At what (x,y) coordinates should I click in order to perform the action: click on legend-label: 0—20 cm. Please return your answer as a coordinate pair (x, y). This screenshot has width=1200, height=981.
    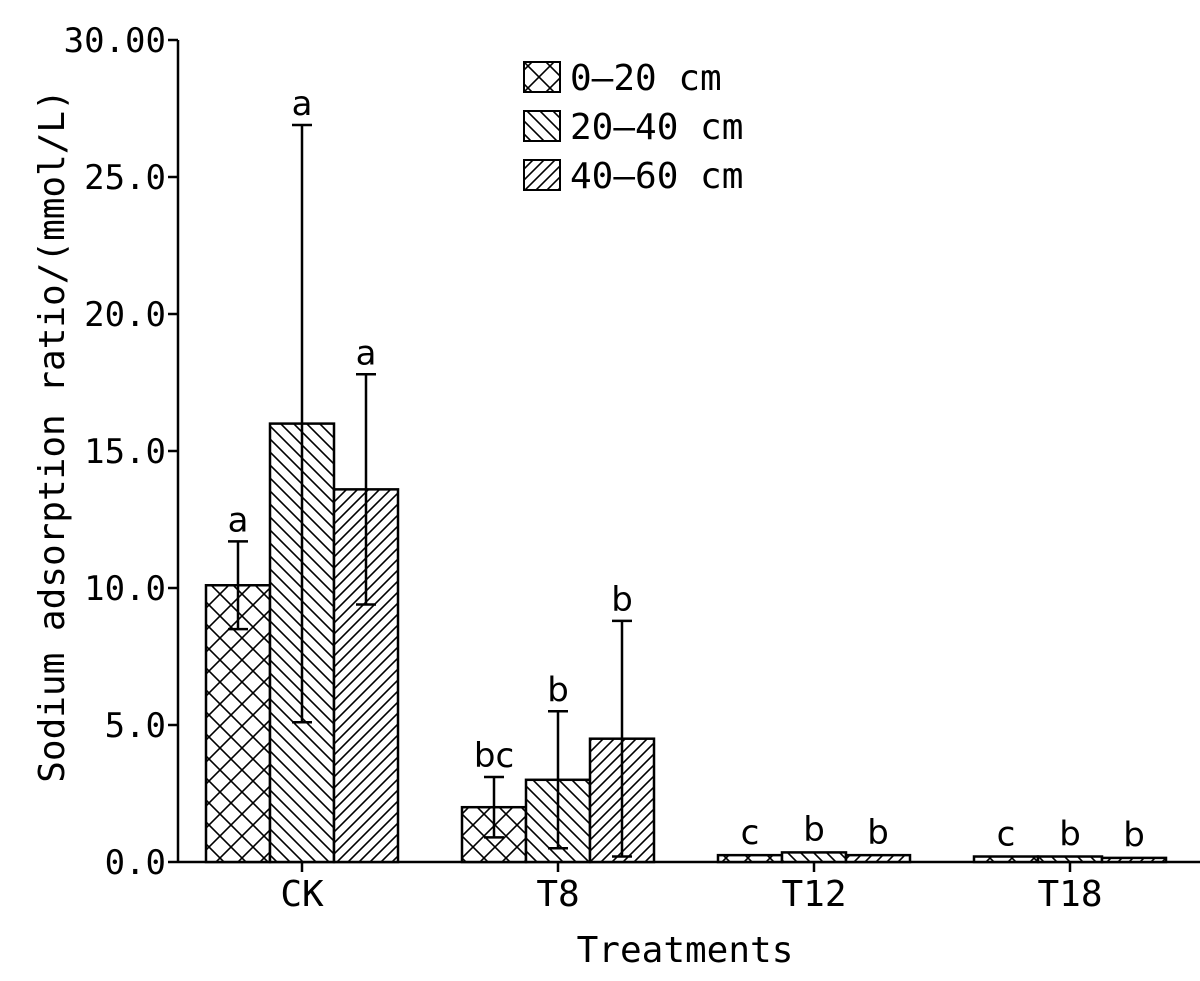
    Looking at the image, I should click on (646, 78).